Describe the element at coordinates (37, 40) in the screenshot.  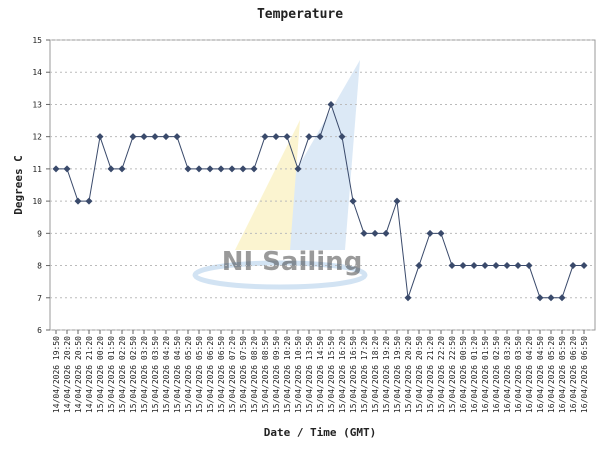
I see `y-tick-label: 15` at that location.